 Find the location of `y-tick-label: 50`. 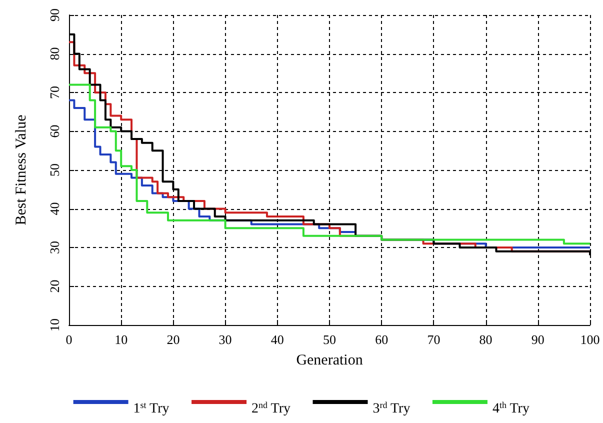

y-tick-label: 50 is located at coordinates (54, 170).